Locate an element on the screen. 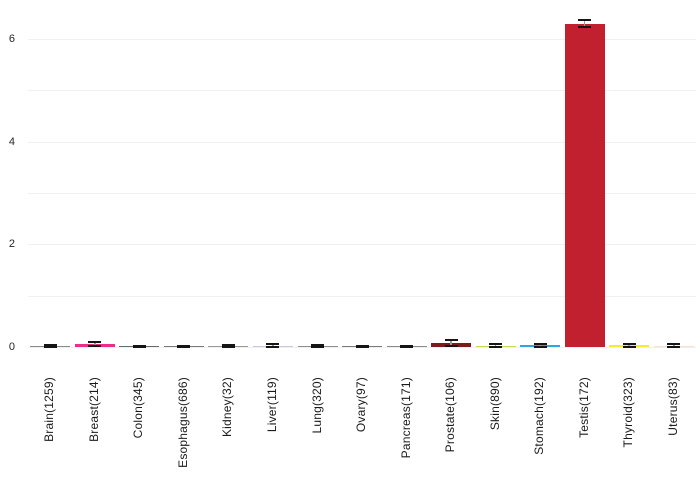 The width and height of the screenshot is (700, 480). error-cap-top-ovary is located at coordinates (362, 345).